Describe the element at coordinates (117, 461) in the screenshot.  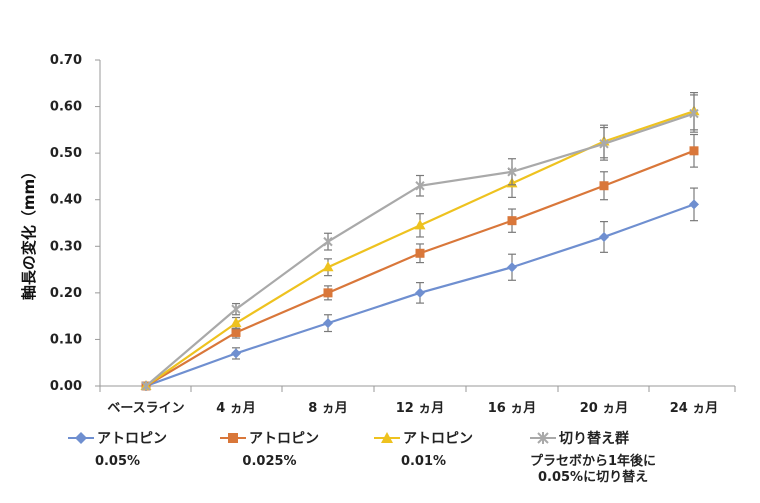
I see `legend-sublabel: 0.05%` at that location.